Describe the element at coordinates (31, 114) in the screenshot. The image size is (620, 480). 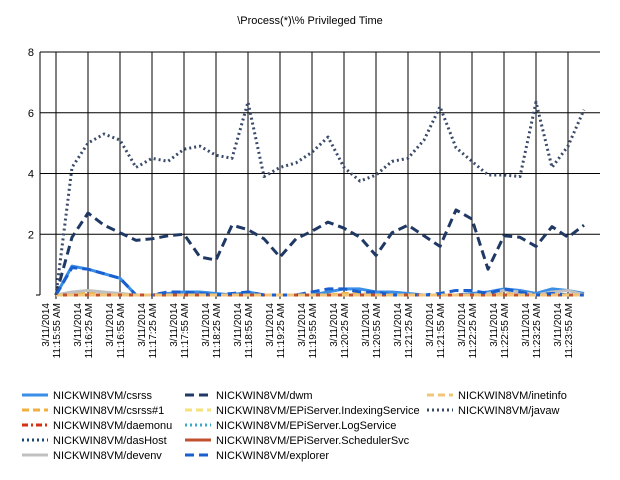
I see `y-tick-label: 6` at that location.